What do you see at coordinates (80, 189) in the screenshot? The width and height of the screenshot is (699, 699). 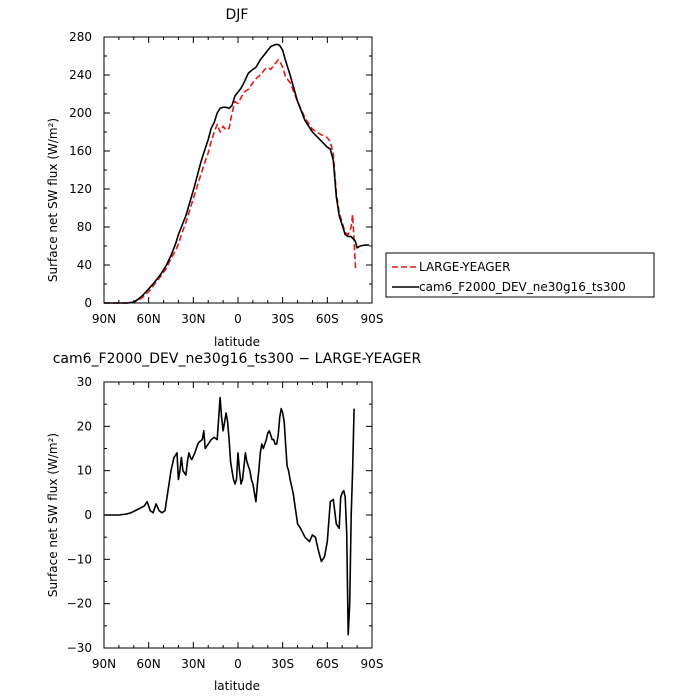 I see `top-ytick-label: 120` at bounding box center [80, 189].